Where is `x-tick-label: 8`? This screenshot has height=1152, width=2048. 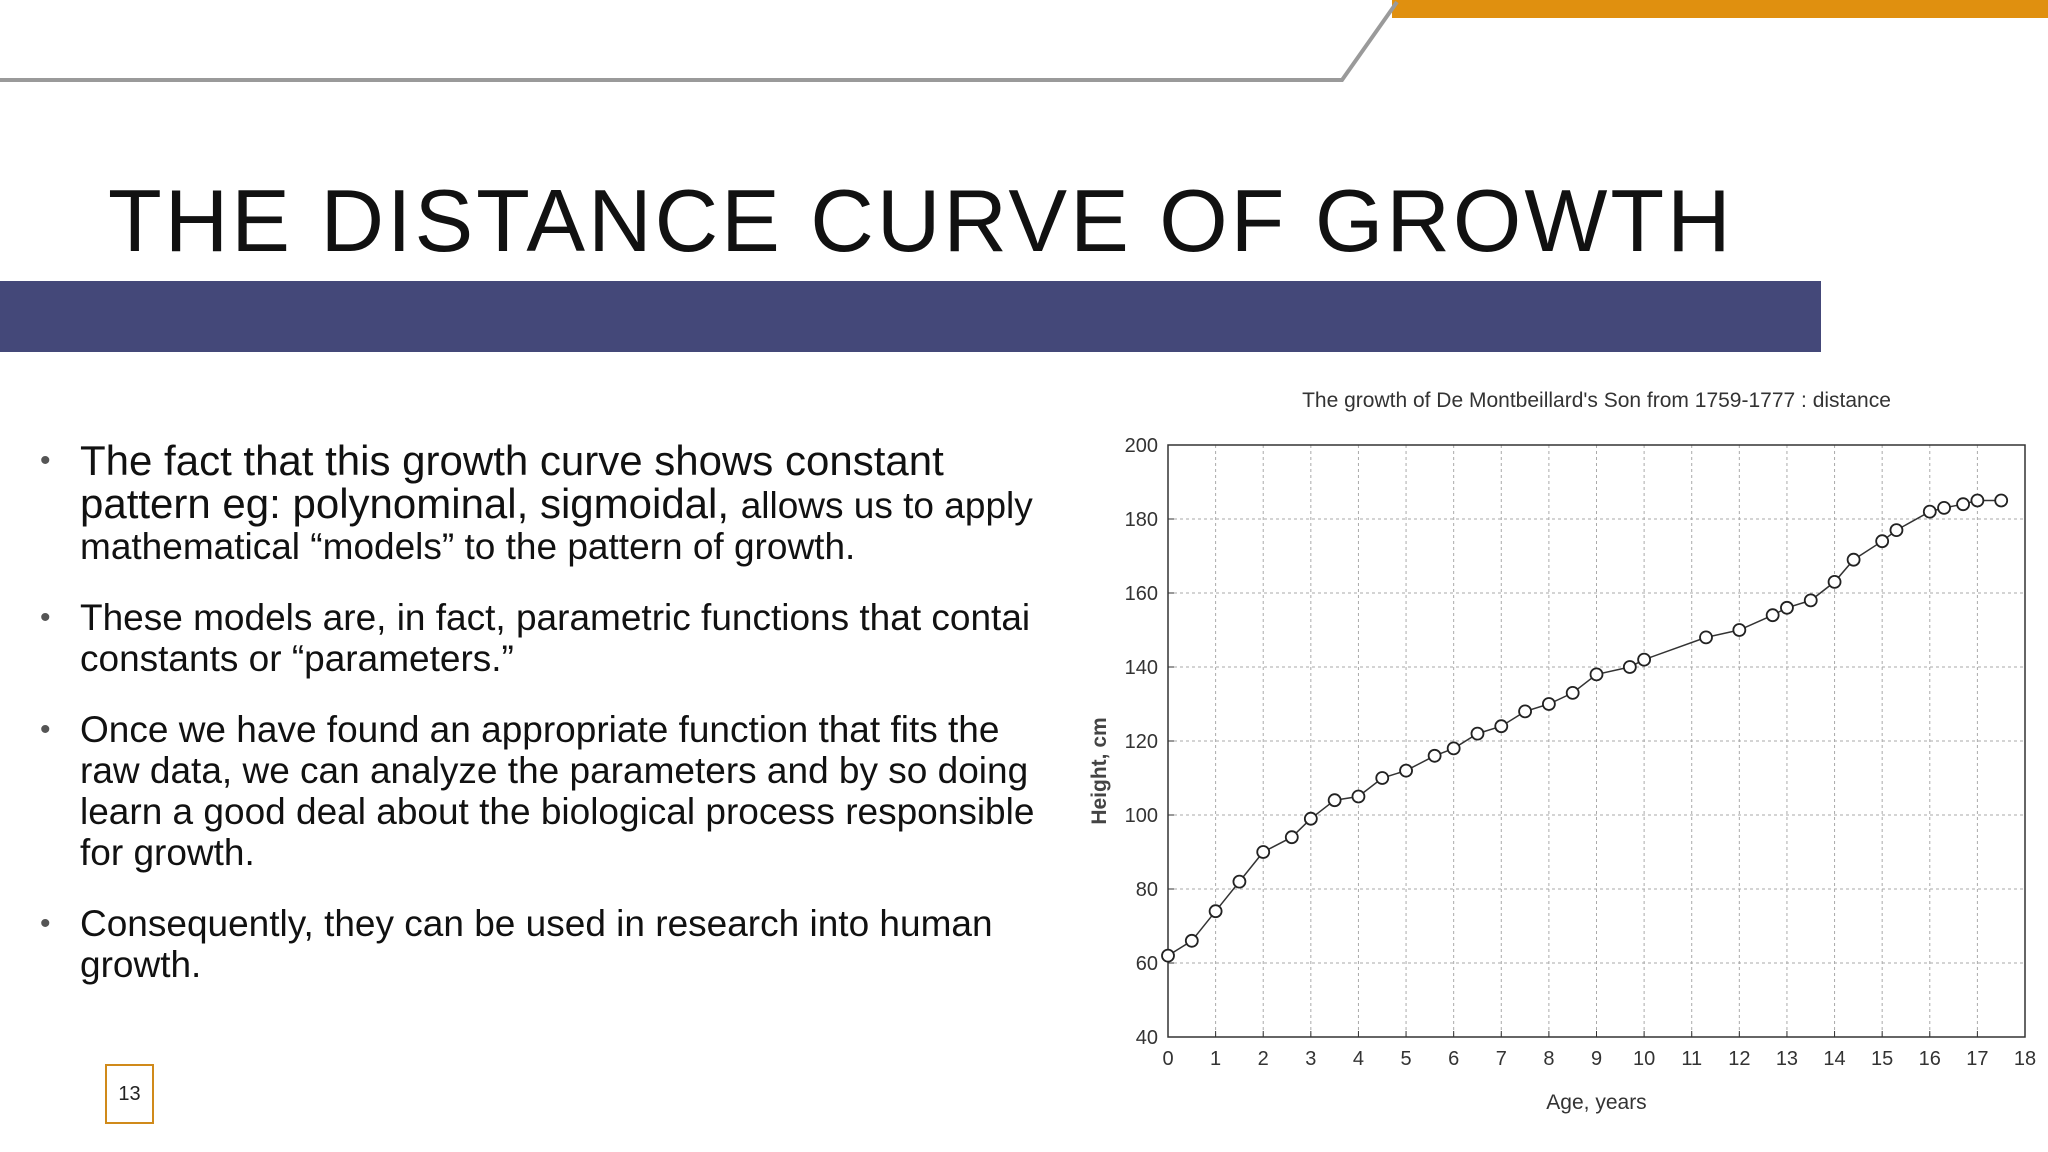
x-tick-label: 8 is located at coordinates (1548, 1059).